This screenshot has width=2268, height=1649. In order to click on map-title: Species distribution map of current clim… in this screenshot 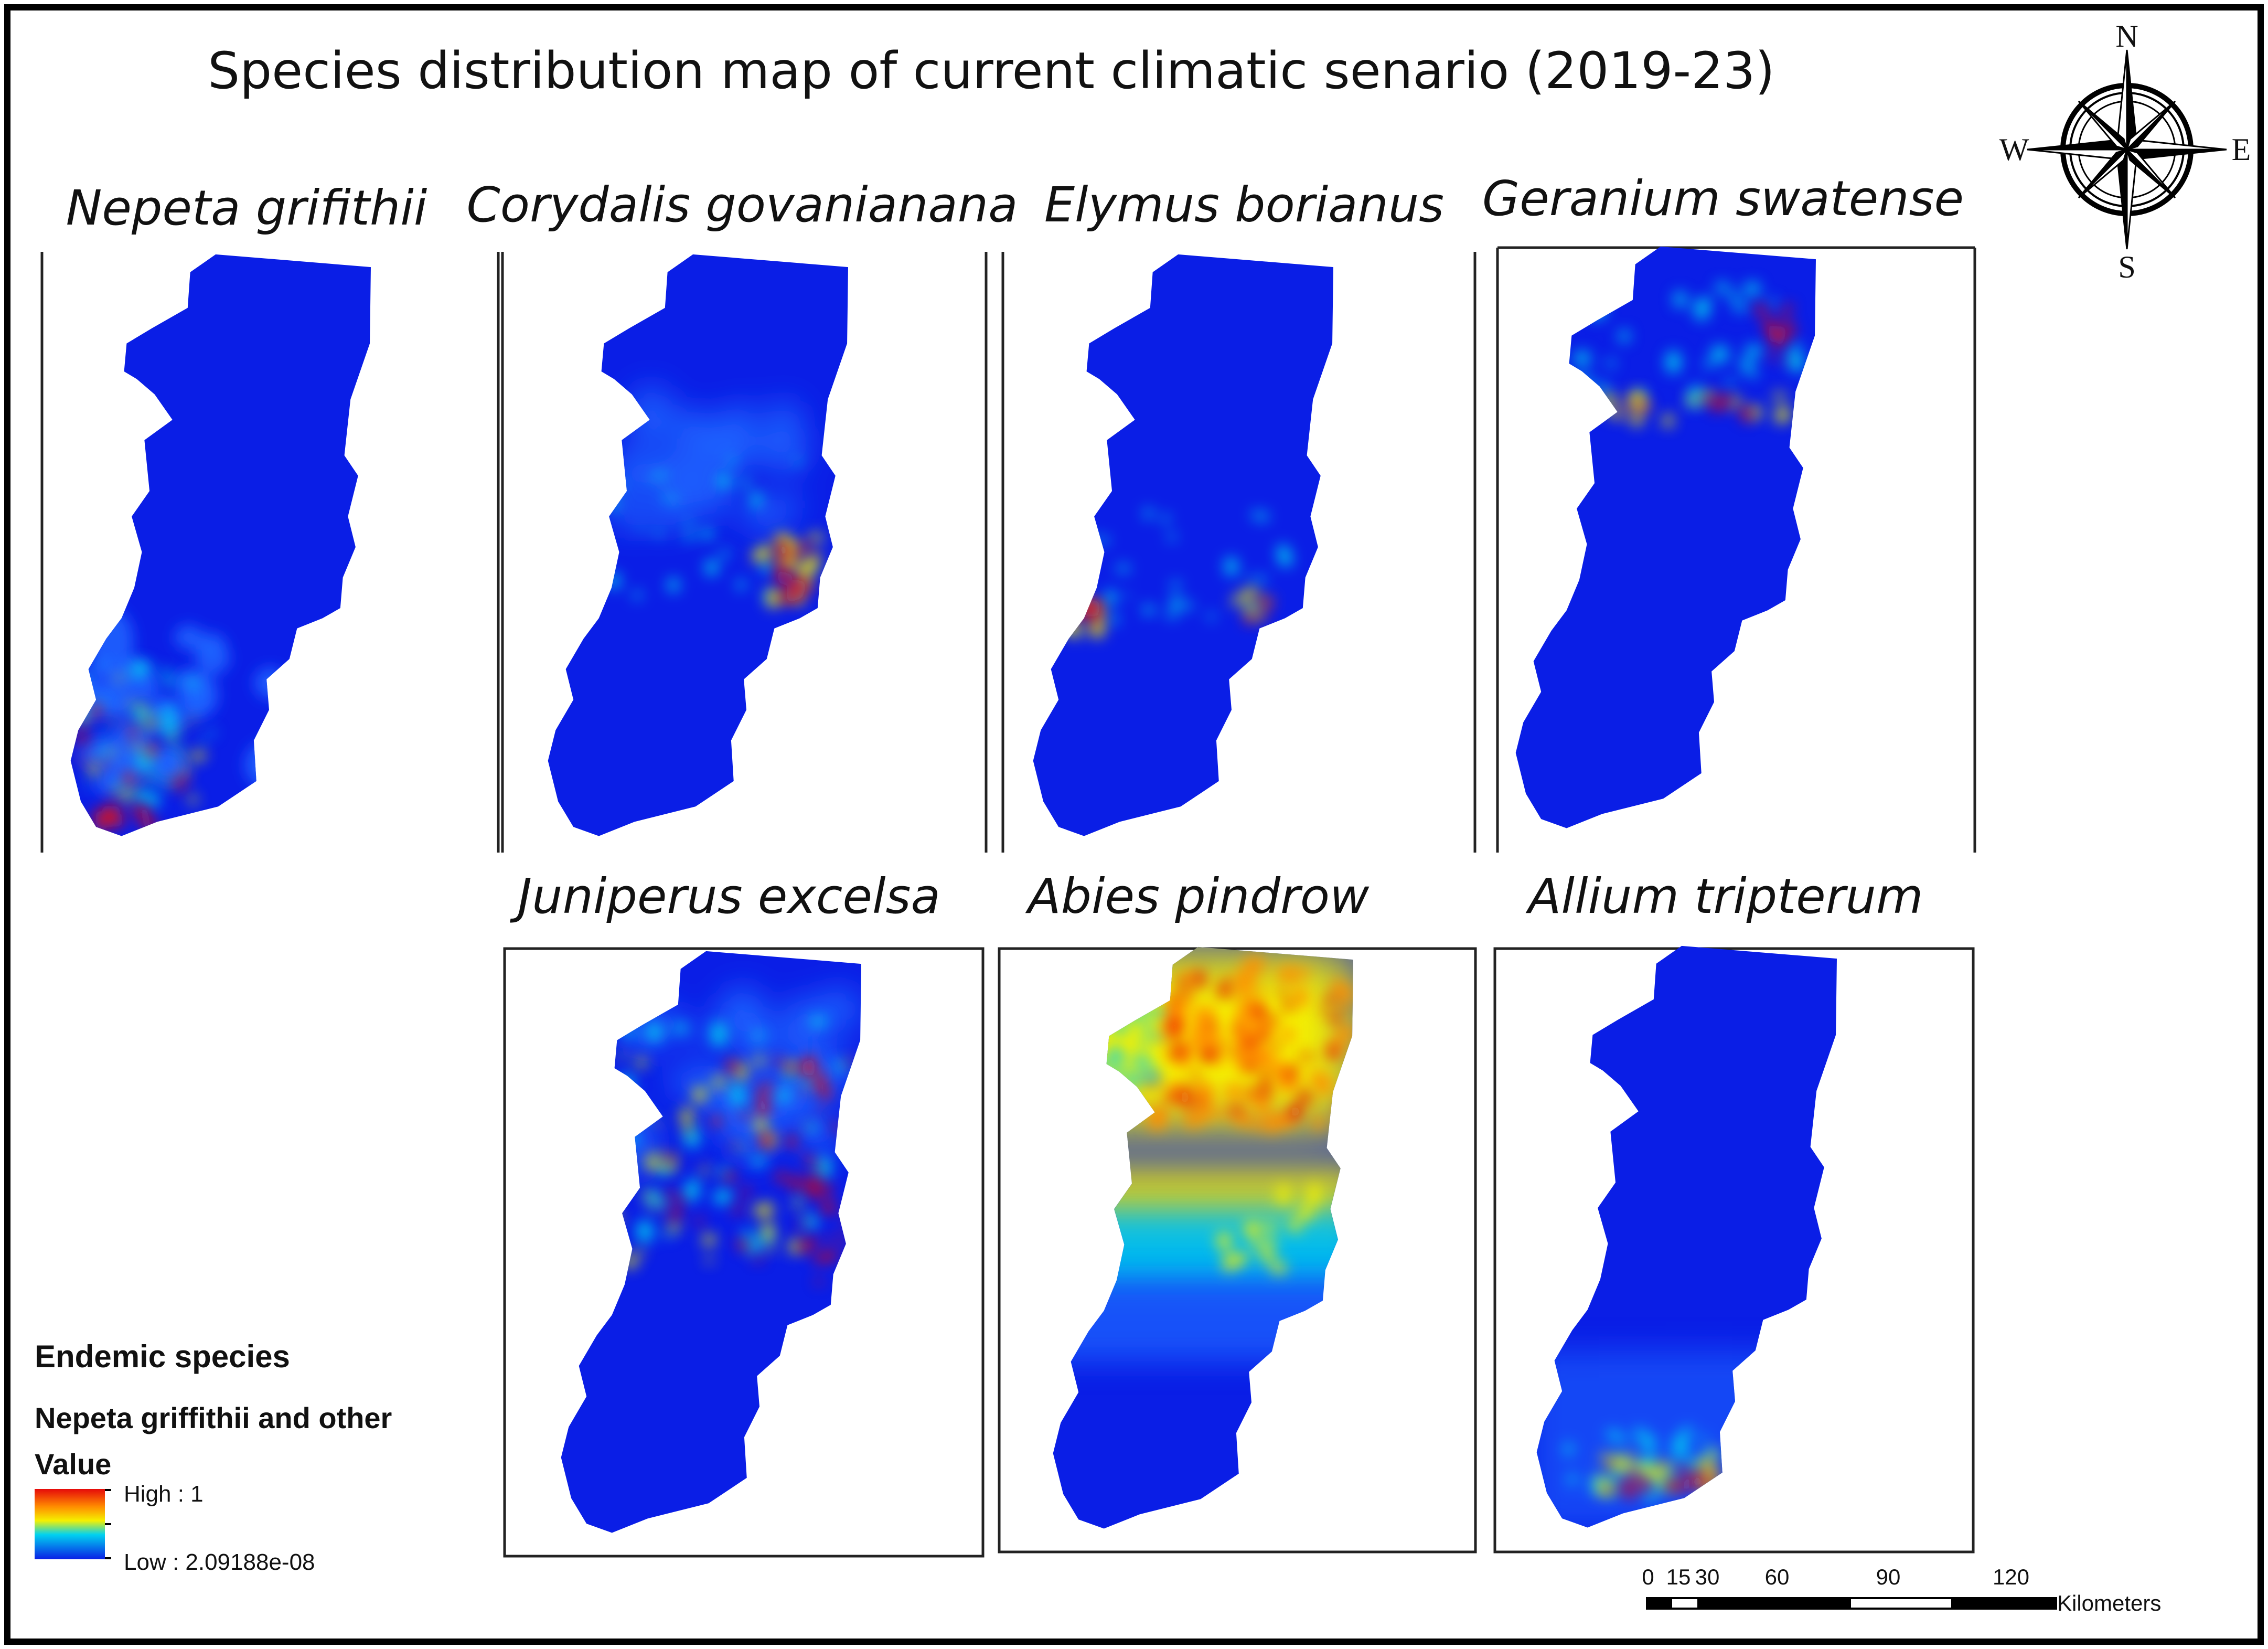, I will do `click(991, 70)`.